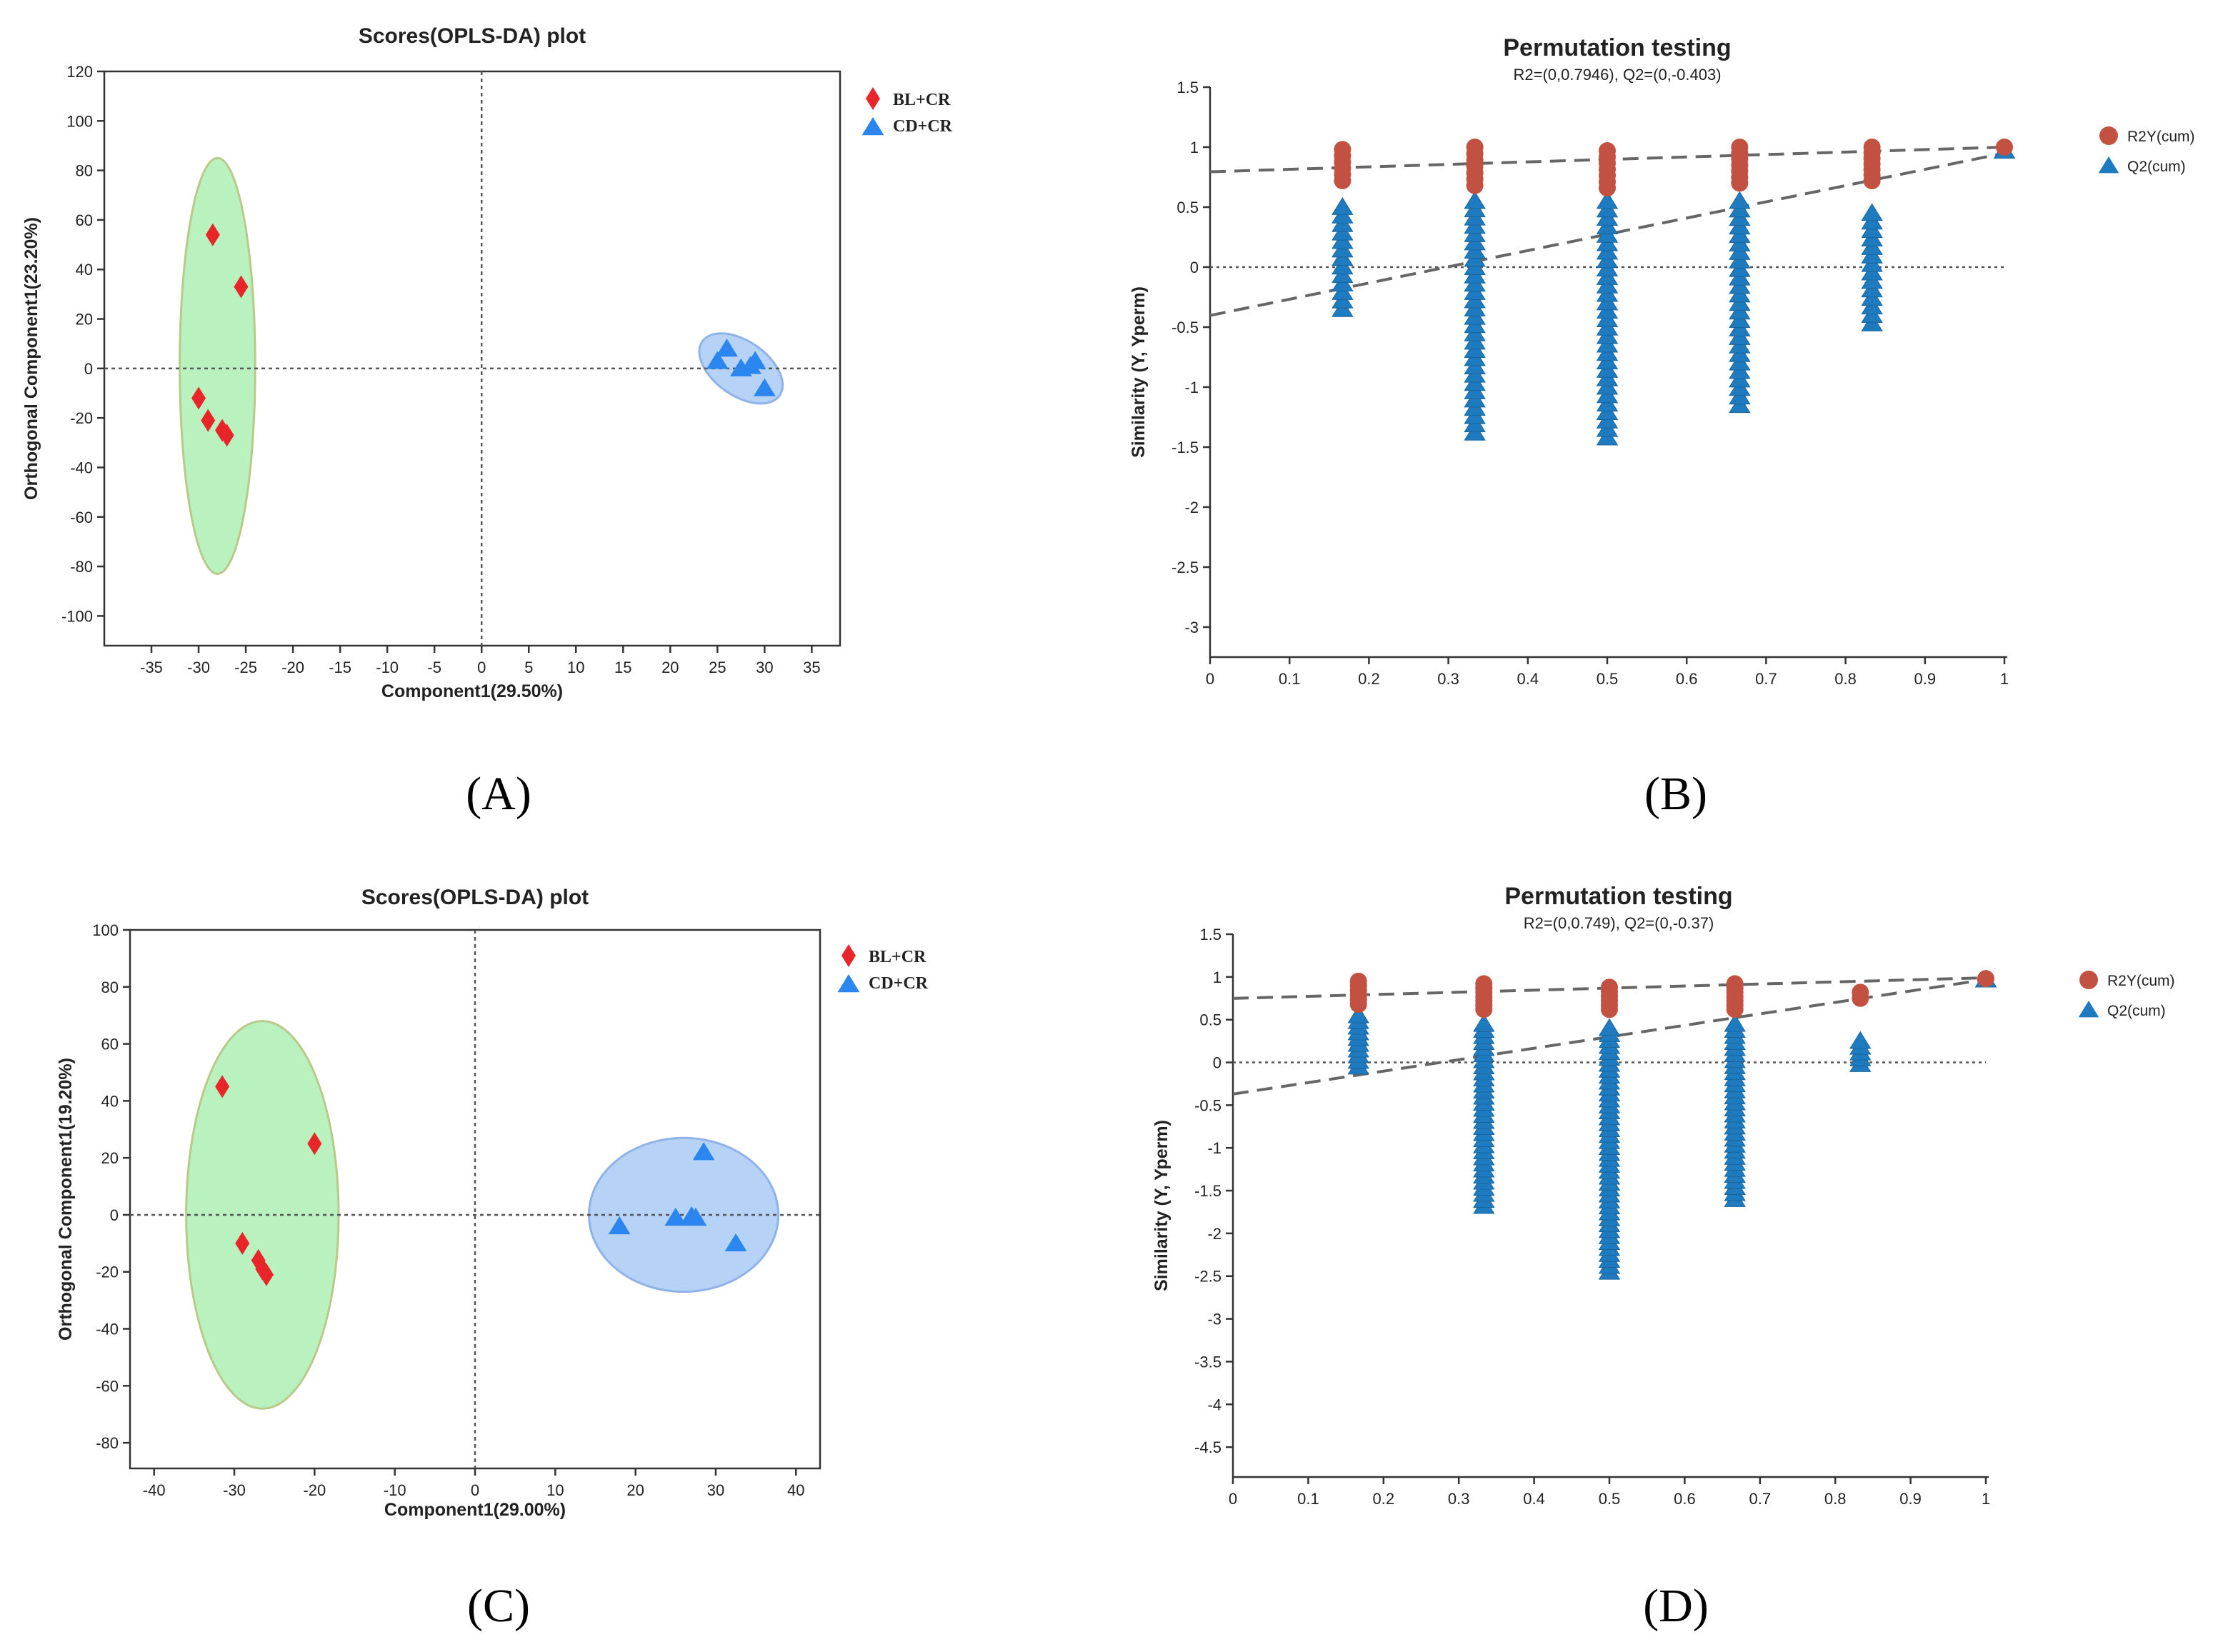 The width and height of the screenshot is (2228, 1652). What do you see at coordinates (923, 126) in the screenshot?
I see `legend-cd-cr-label: CD+CR` at bounding box center [923, 126].